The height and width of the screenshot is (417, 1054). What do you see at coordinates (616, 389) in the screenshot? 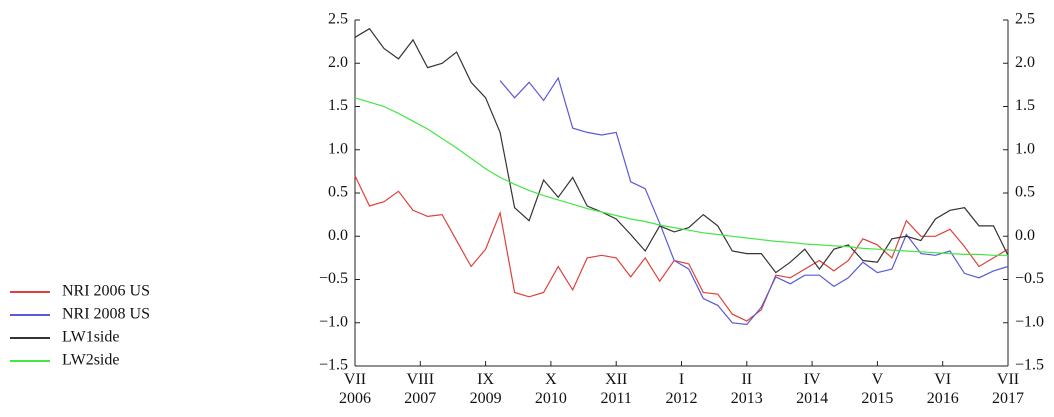
I see `x-tick-label: XII 2011` at bounding box center [616, 389].